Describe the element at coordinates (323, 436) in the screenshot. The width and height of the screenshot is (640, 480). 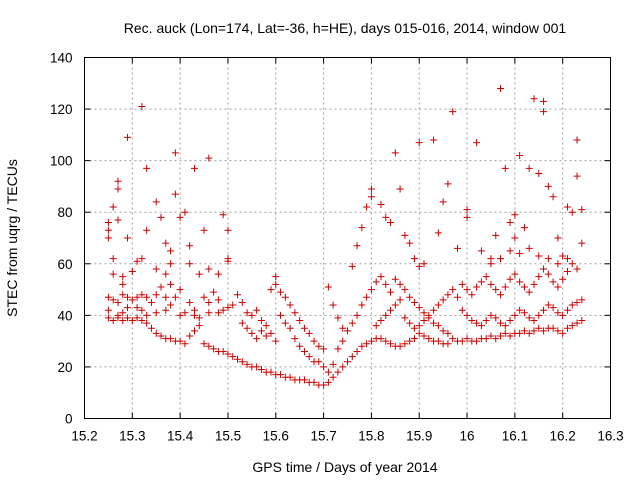
I see `x-tick-label: 15.7` at that location.